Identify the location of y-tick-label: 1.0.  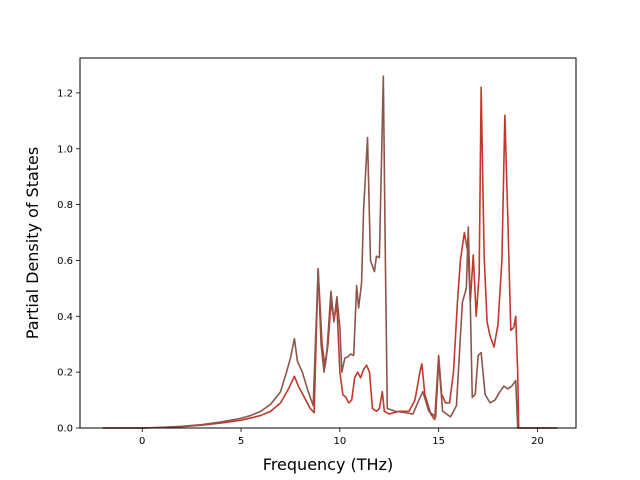
(65, 149).